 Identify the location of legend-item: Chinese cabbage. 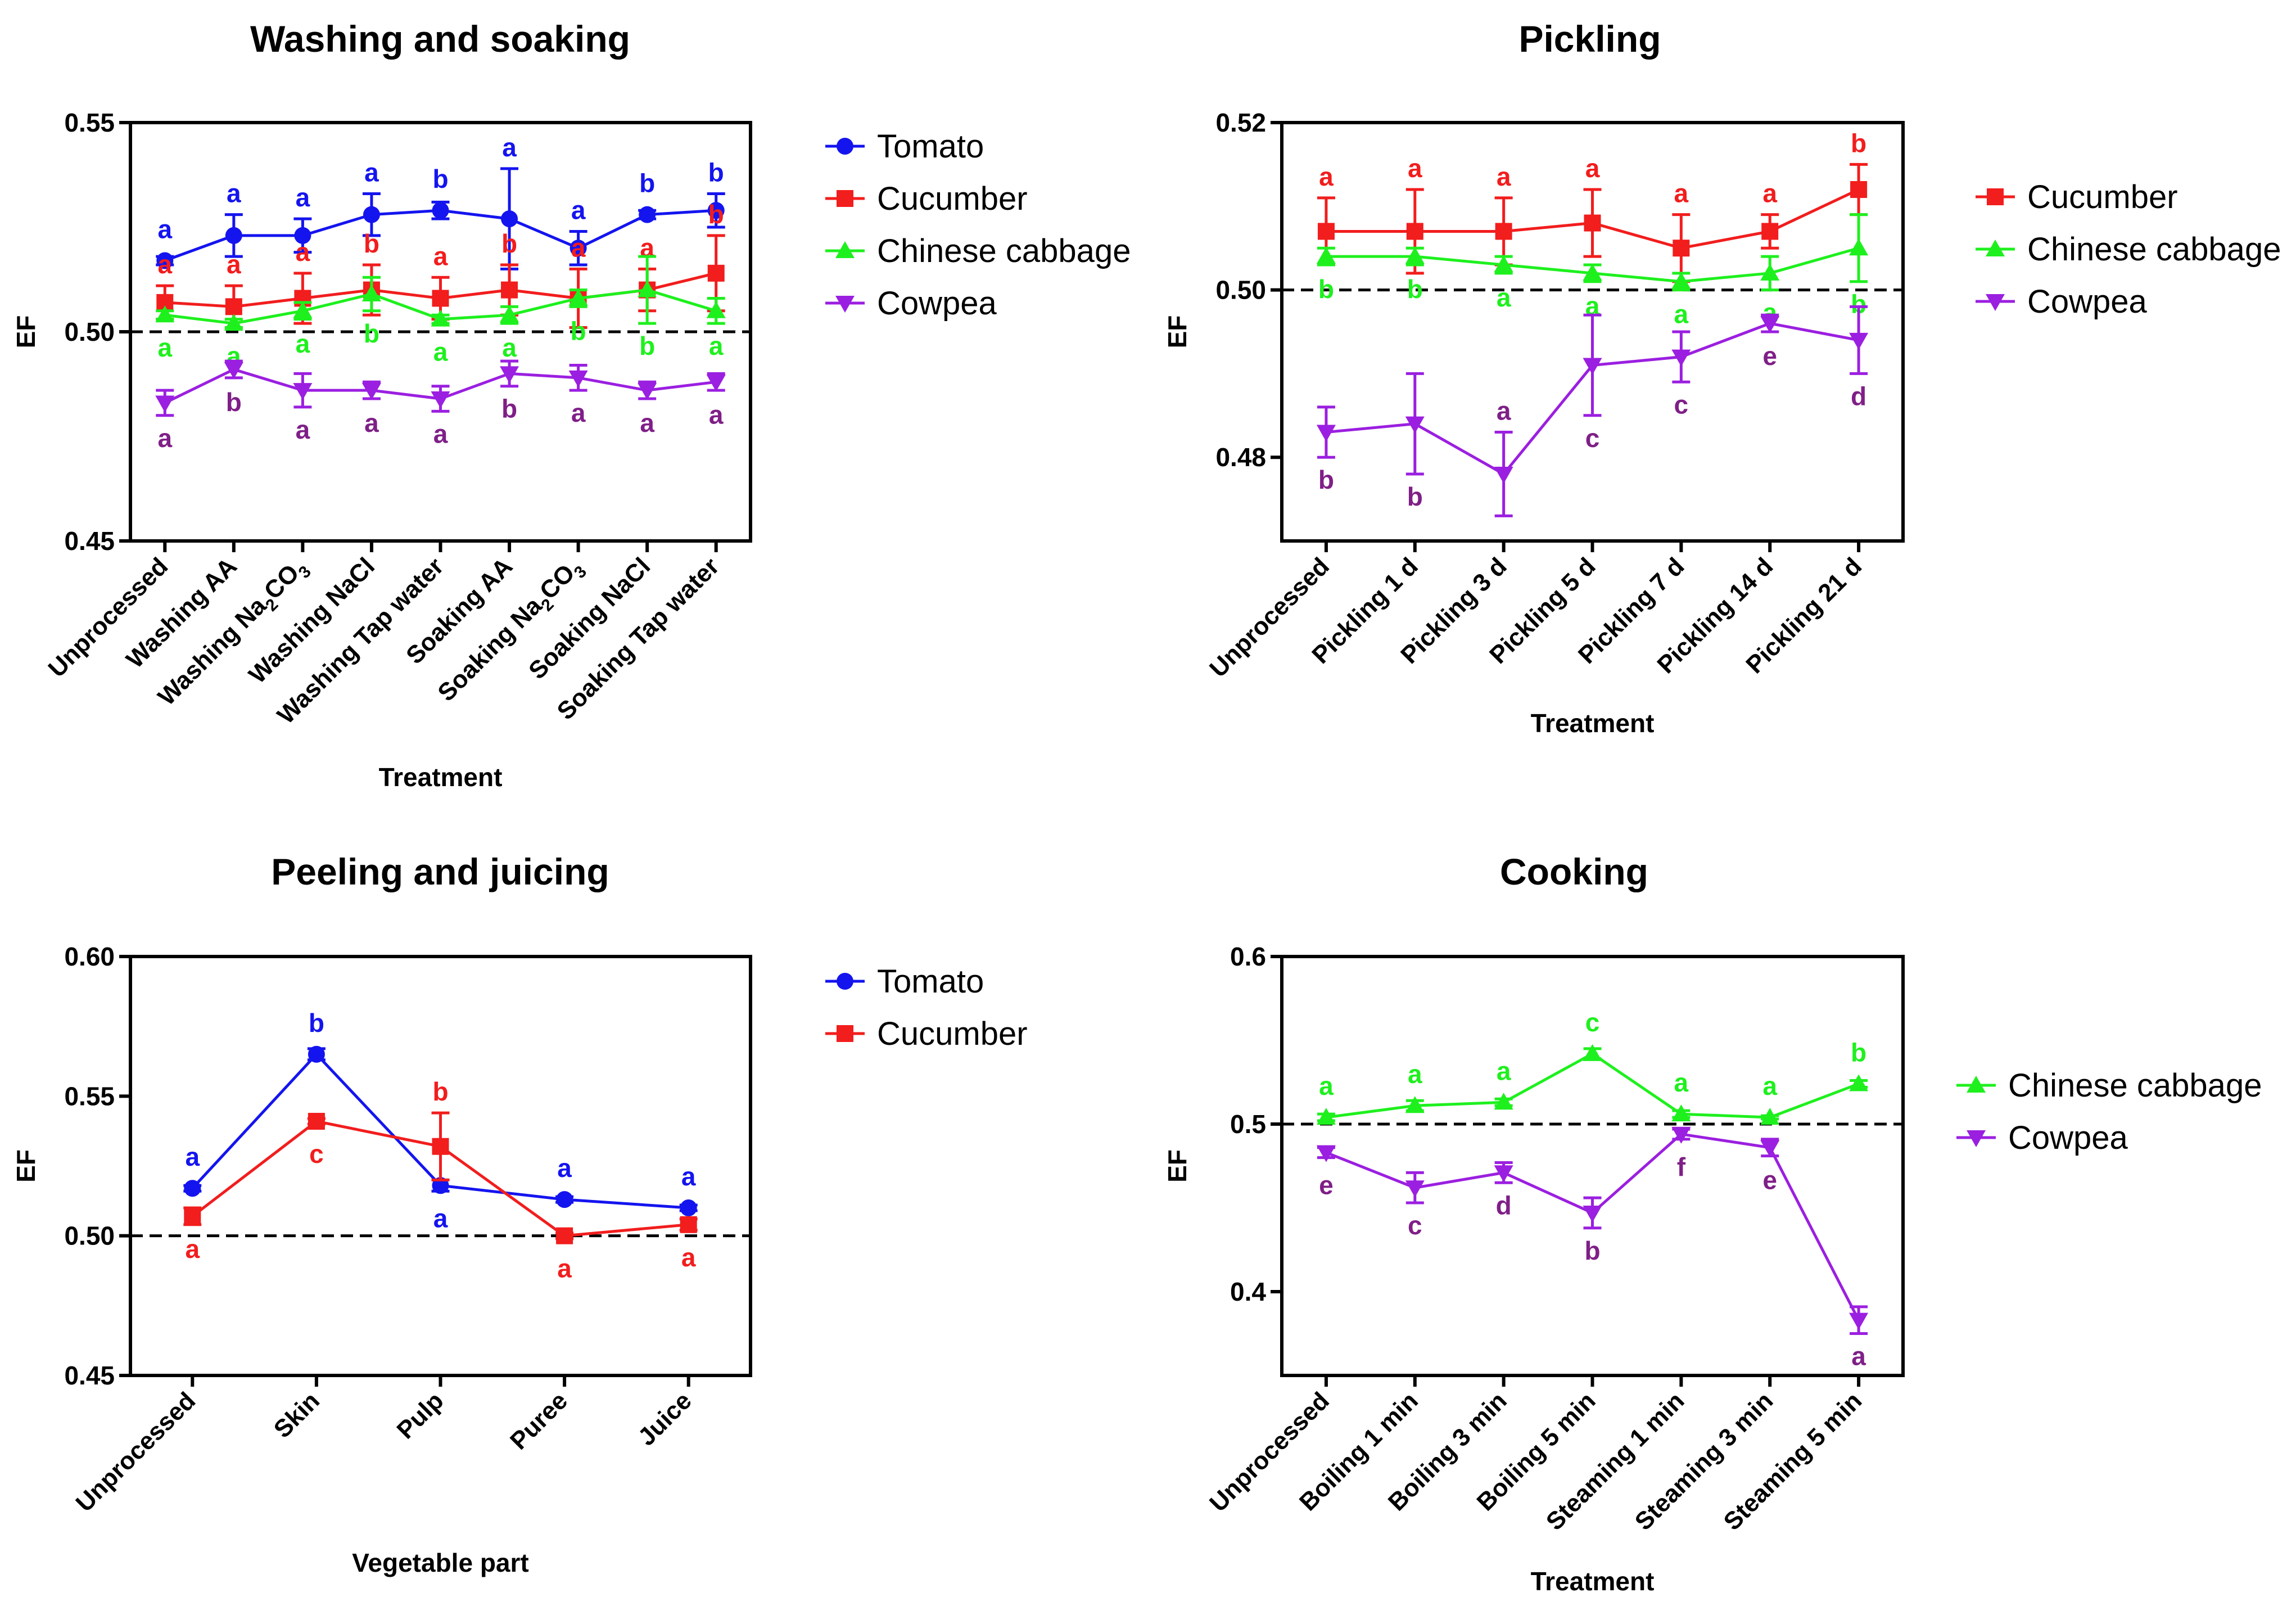
(2109, 1085).